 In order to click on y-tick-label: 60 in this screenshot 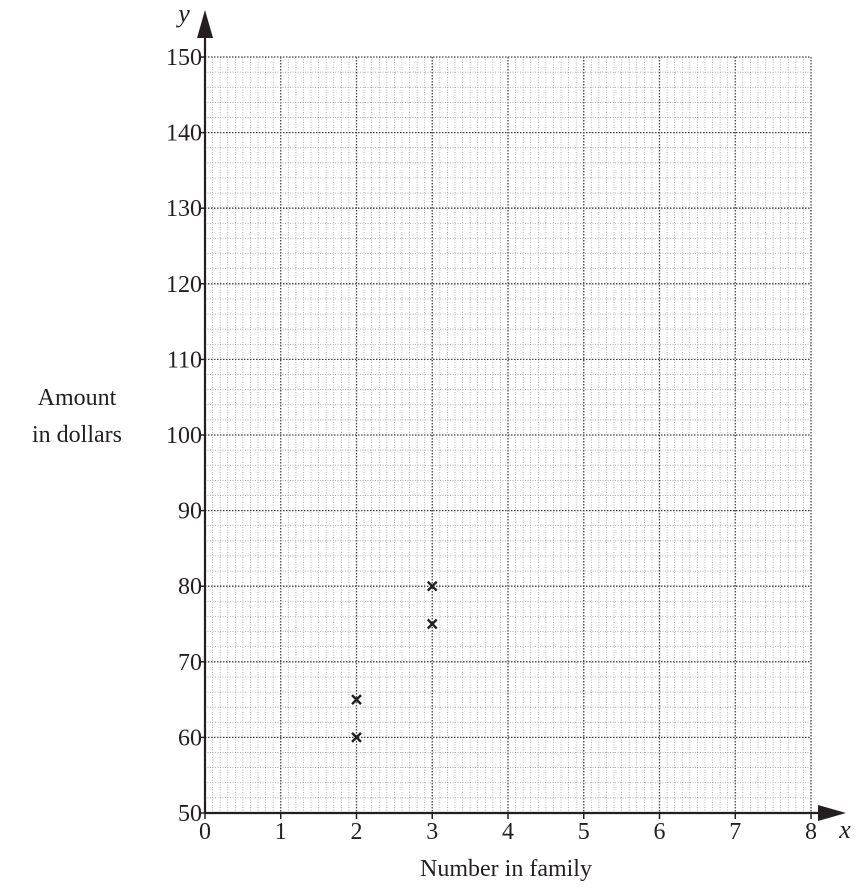, I will do `click(190, 738)`.